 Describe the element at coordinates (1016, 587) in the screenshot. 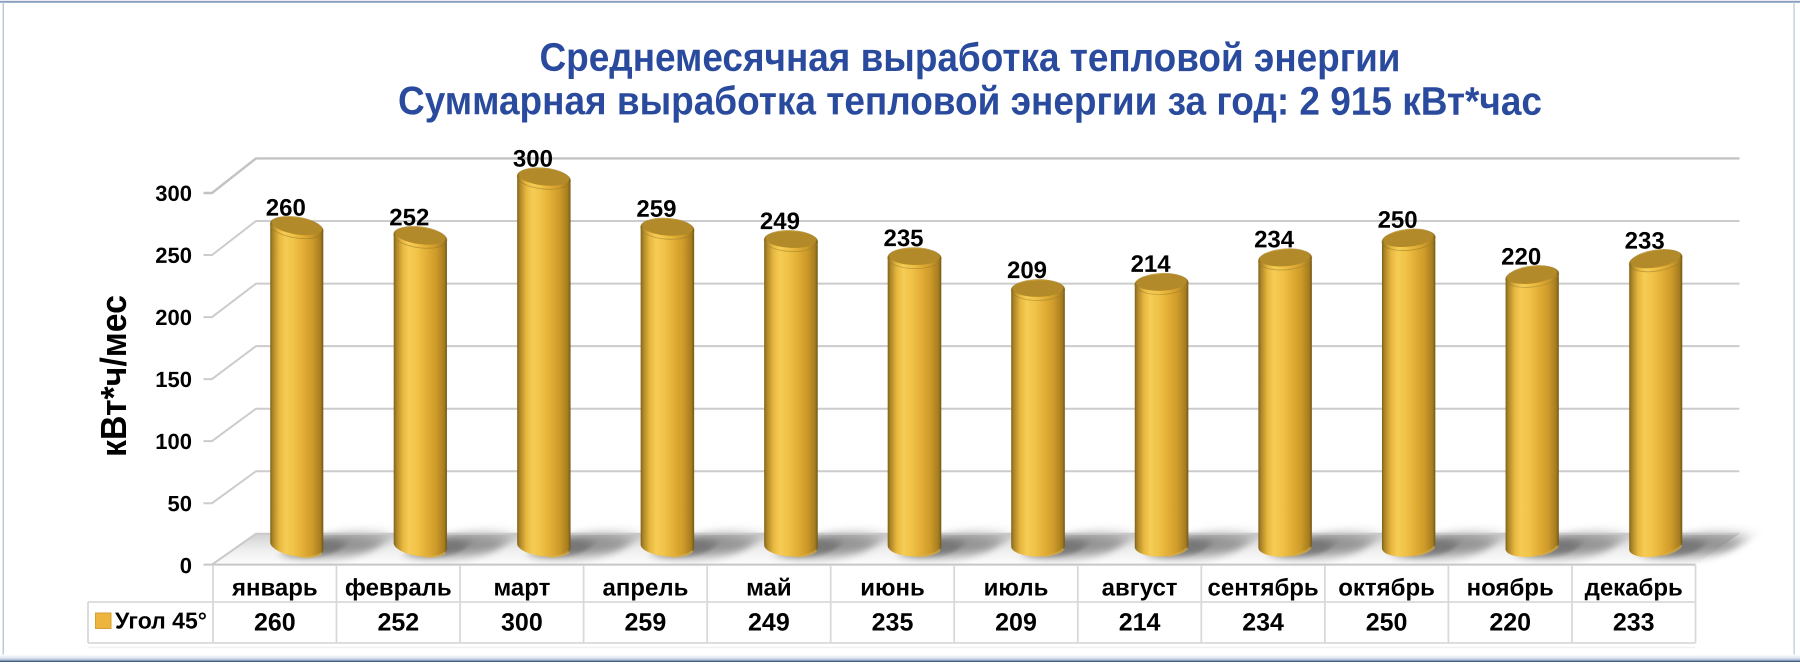

I see `svg-text: июль` at that location.